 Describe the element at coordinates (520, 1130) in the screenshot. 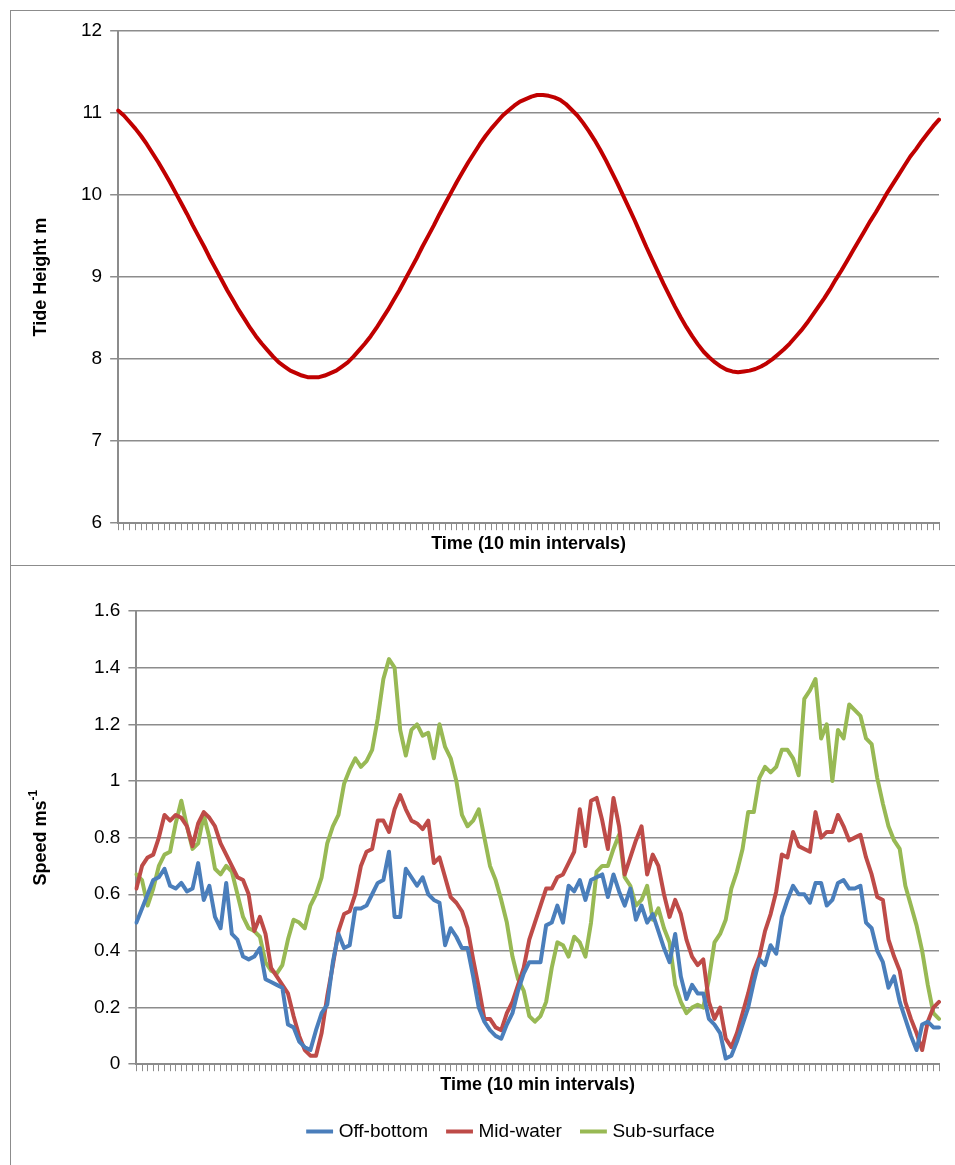

I see `legend-label: Mid-water` at that location.